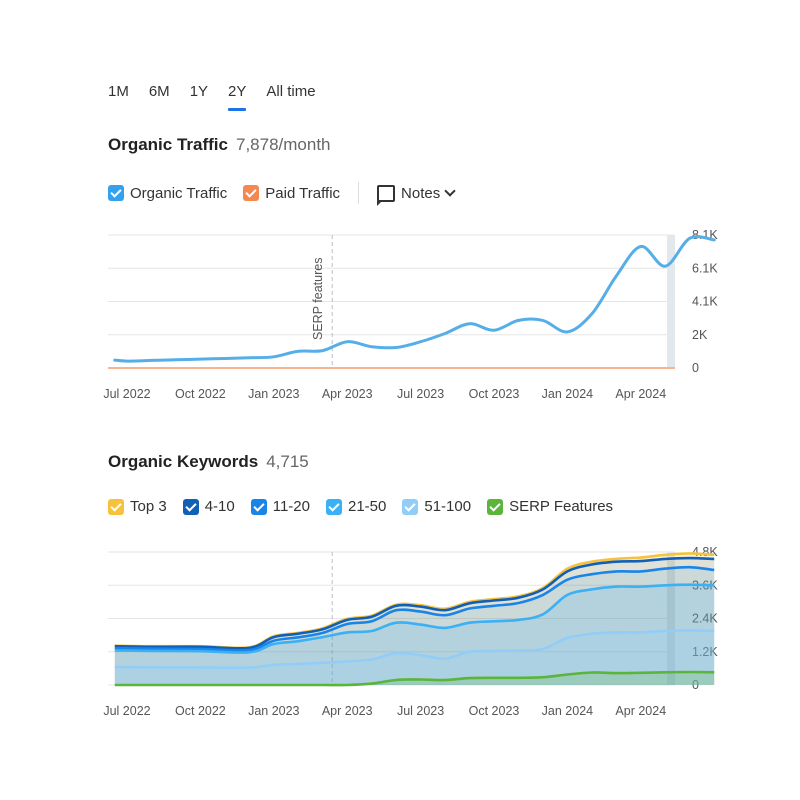 The width and height of the screenshot is (800, 800). Describe the element at coordinates (567, 394) in the screenshot. I see `traffic-x-tick: Jan 2024` at that location.